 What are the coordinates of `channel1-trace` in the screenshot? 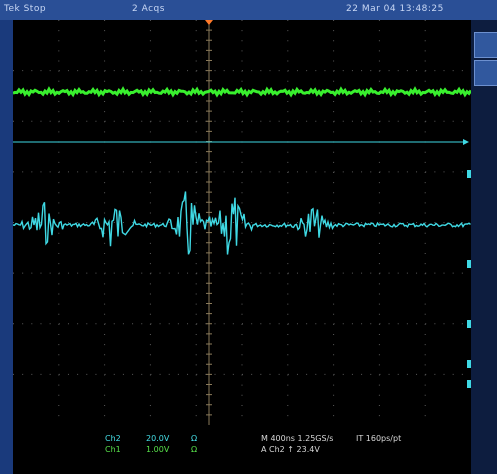 It's located at (242, 92).